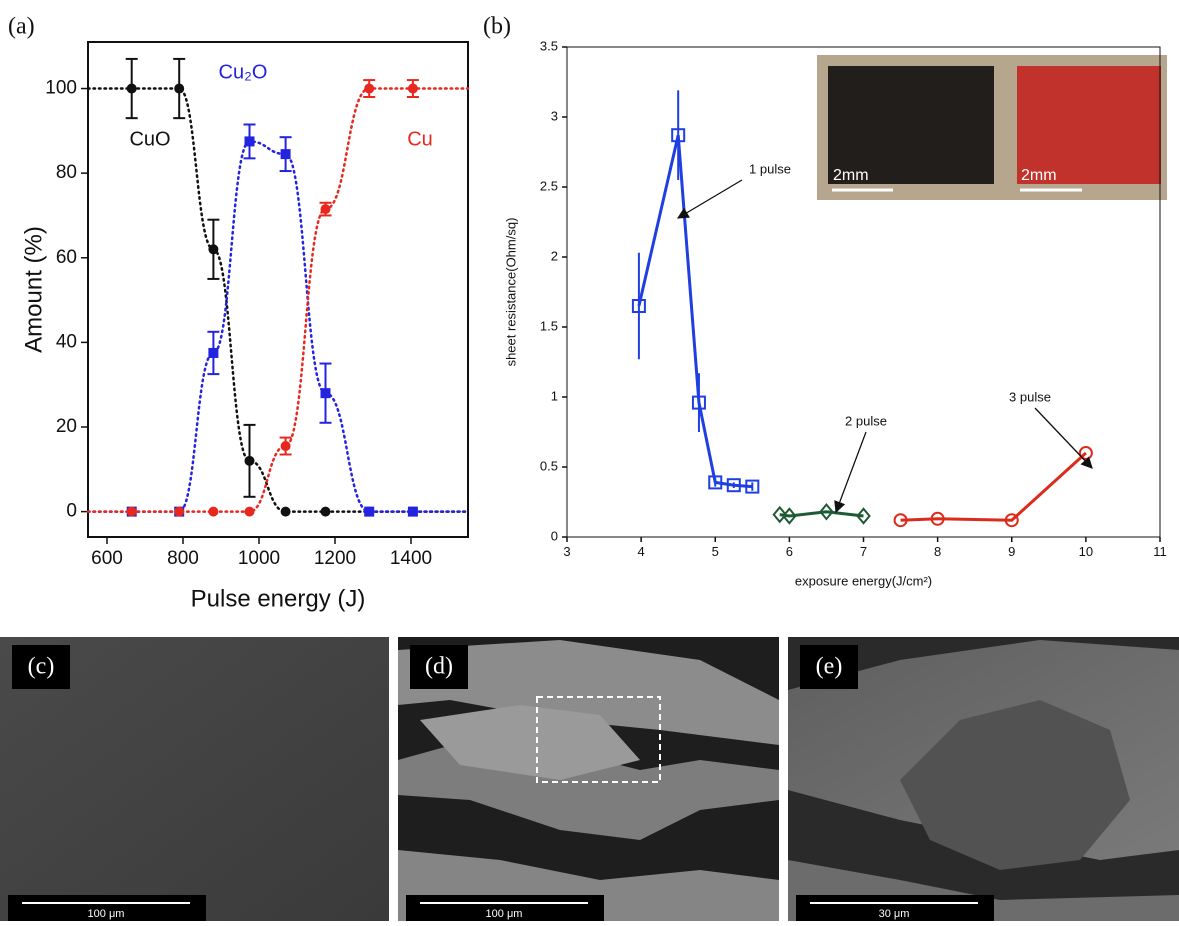 The width and height of the screenshot is (1179, 926). I want to click on y-tick-label: 40, so click(66, 341).